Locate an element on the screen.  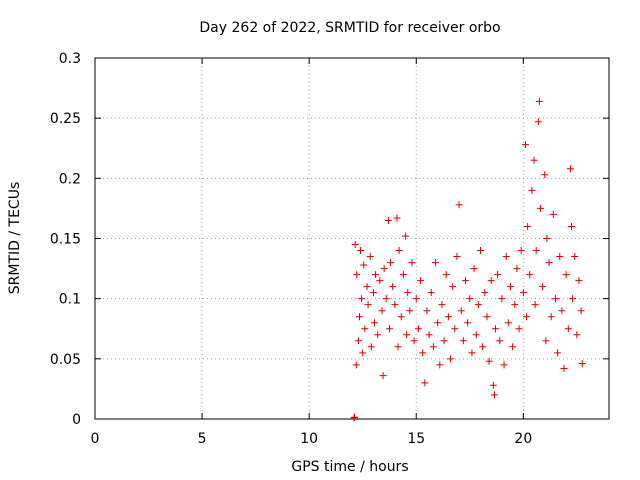
y-tick-label: 0.05 is located at coordinates (65, 360).